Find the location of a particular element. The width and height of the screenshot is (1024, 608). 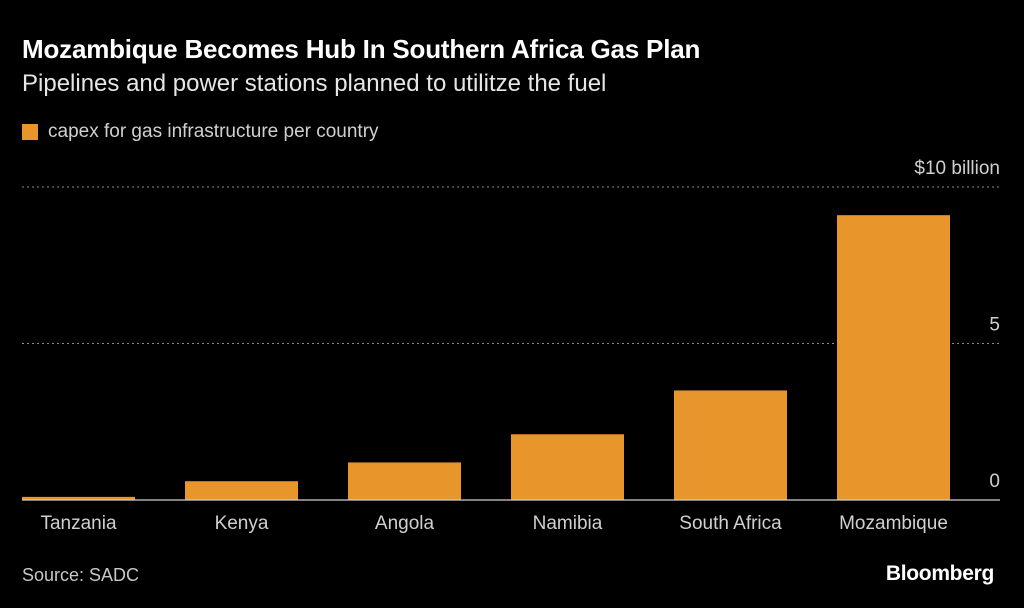

x-tick-label: South Africa is located at coordinates (730, 523).